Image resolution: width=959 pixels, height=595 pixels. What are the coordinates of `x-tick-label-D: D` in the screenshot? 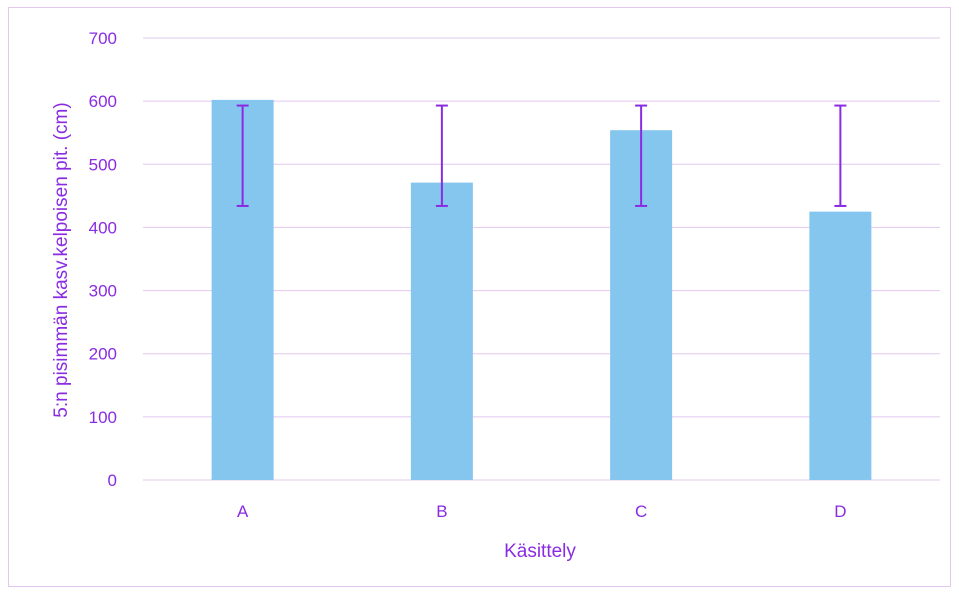 It's located at (840, 511).